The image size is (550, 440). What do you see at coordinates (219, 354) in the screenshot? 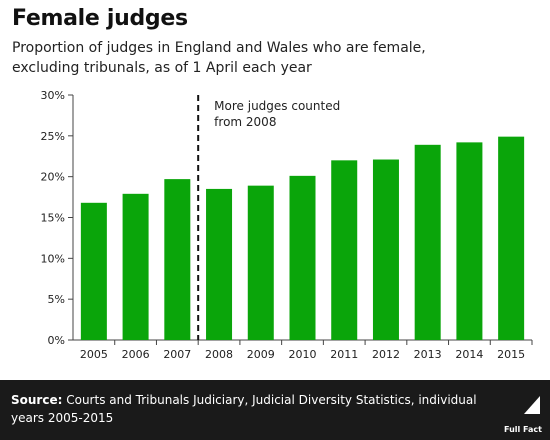
I see `x-tick-label: 2008` at bounding box center [219, 354].